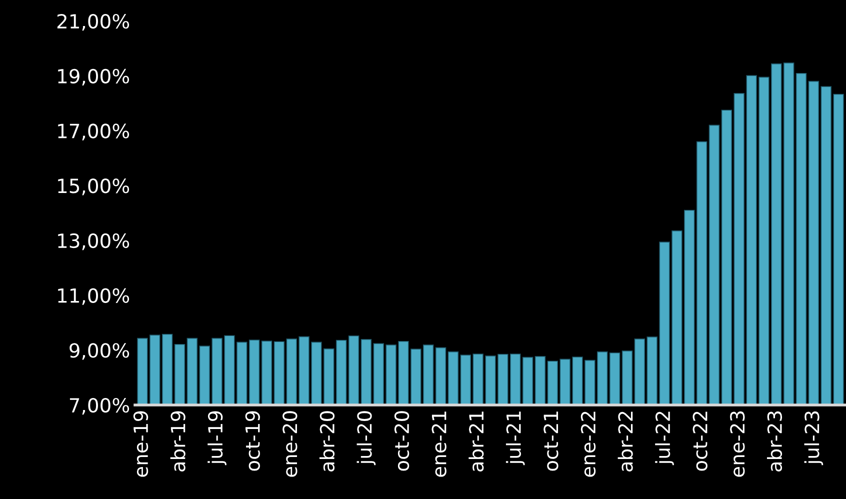 Image resolution: width=846 pixels, height=499 pixels. What do you see at coordinates (94, 296) in the screenshot?
I see `y-tick-label: 11,00%` at bounding box center [94, 296].